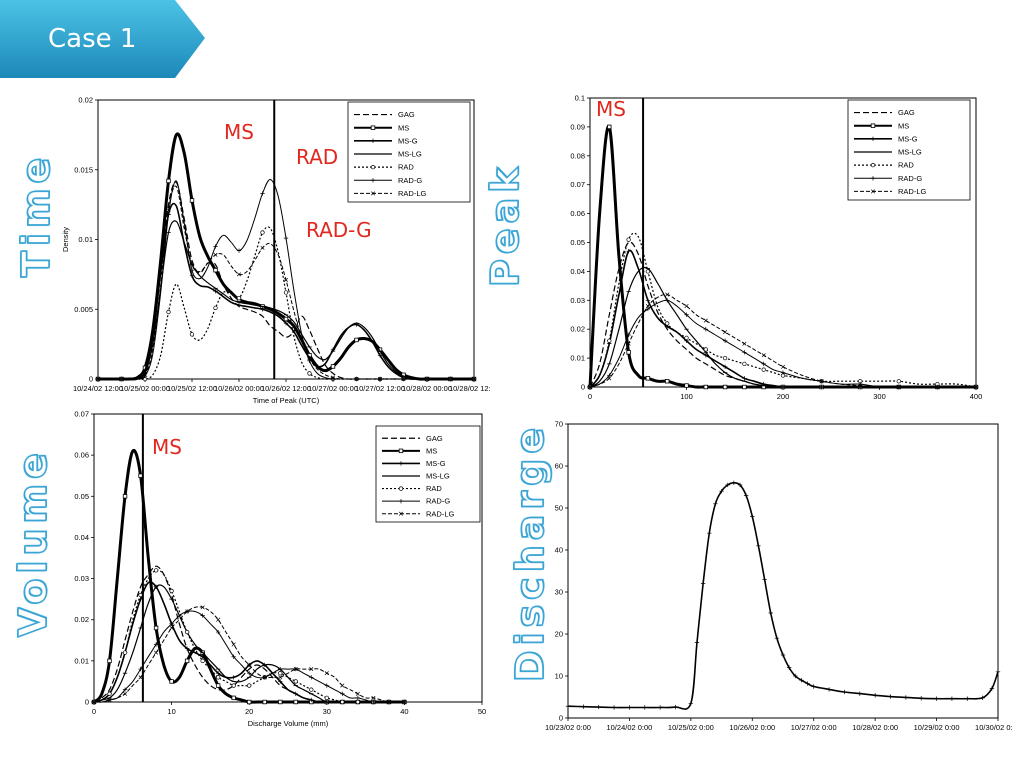 The width and height of the screenshot is (1024, 768). What do you see at coordinates (629, 727) in the screenshot?
I see `x-tick-label: 10/24/02 0:00` at bounding box center [629, 727].